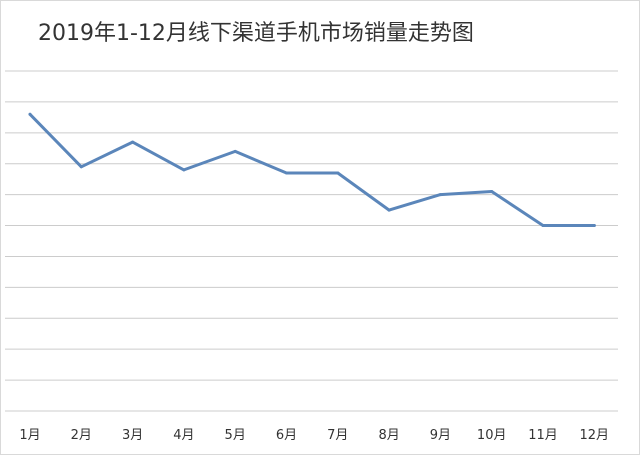 This screenshot has height=455, width=640. Describe the element at coordinates (338, 173) in the screenshot. I see `data-point-7月` at that location.